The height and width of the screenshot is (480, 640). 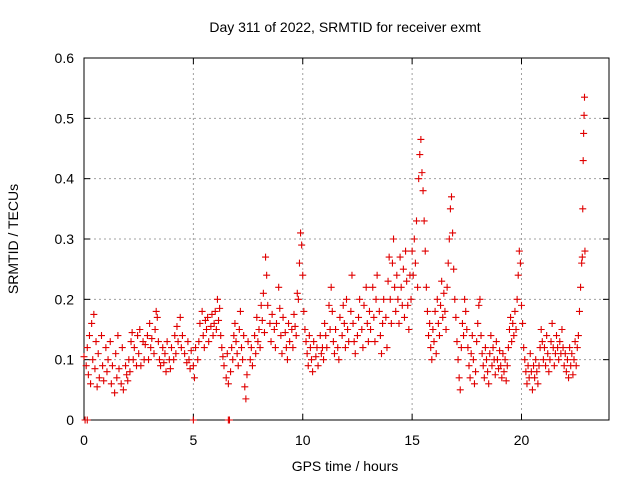 What do you see at coordinates (65, 179) in the screenshot?
I see `y-tick-label: 0.4` at bounding box center [65, 179].